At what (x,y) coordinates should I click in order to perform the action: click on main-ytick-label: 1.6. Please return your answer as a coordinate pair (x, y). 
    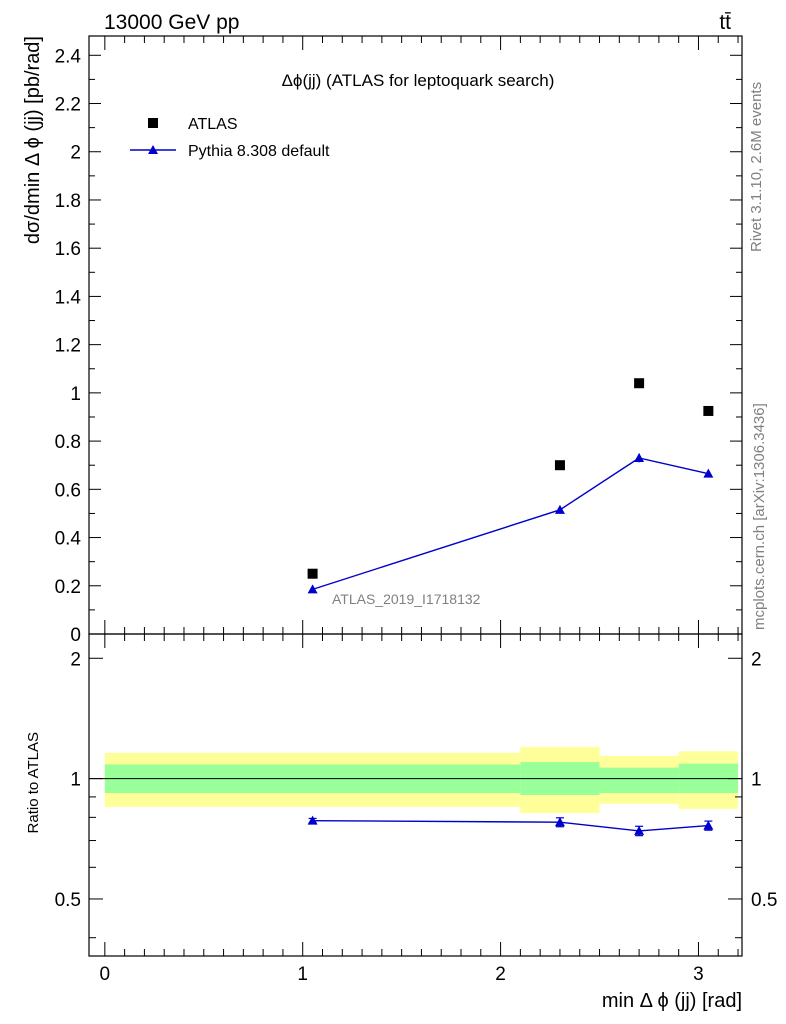
    Looking at the image, I should click on (68, 249).